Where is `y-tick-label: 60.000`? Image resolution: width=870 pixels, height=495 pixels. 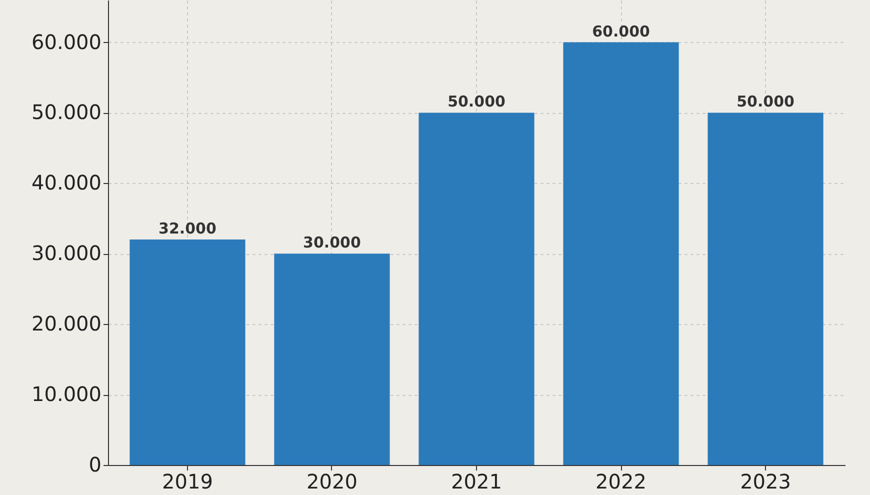
y-tick-label: 60.000 is located at coordinates (67, 42).